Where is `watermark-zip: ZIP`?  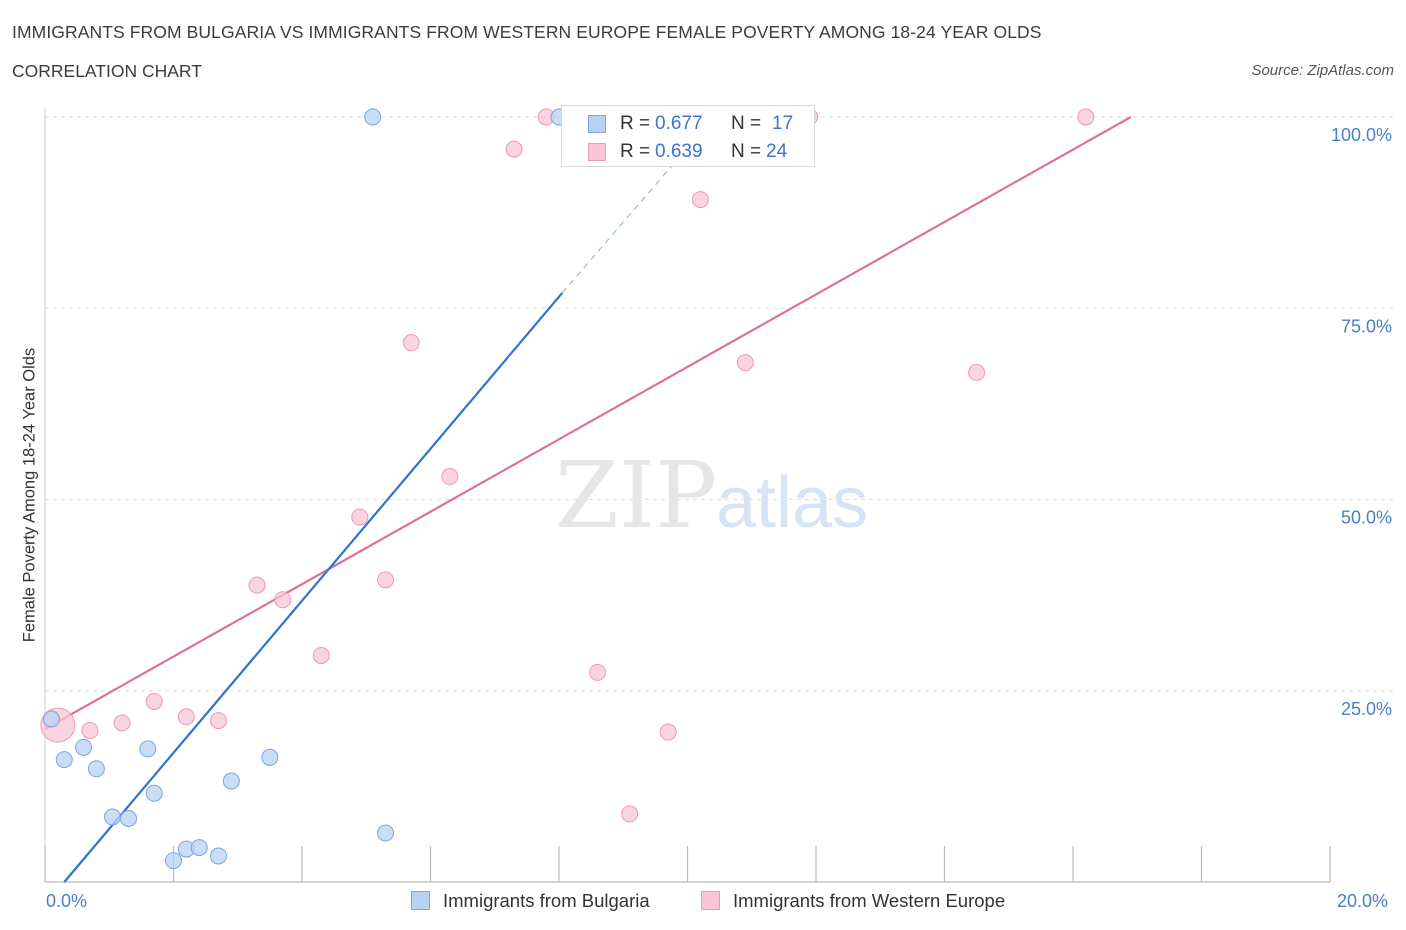
watermark-zip: ZIP is located at coordinates (636, 495).